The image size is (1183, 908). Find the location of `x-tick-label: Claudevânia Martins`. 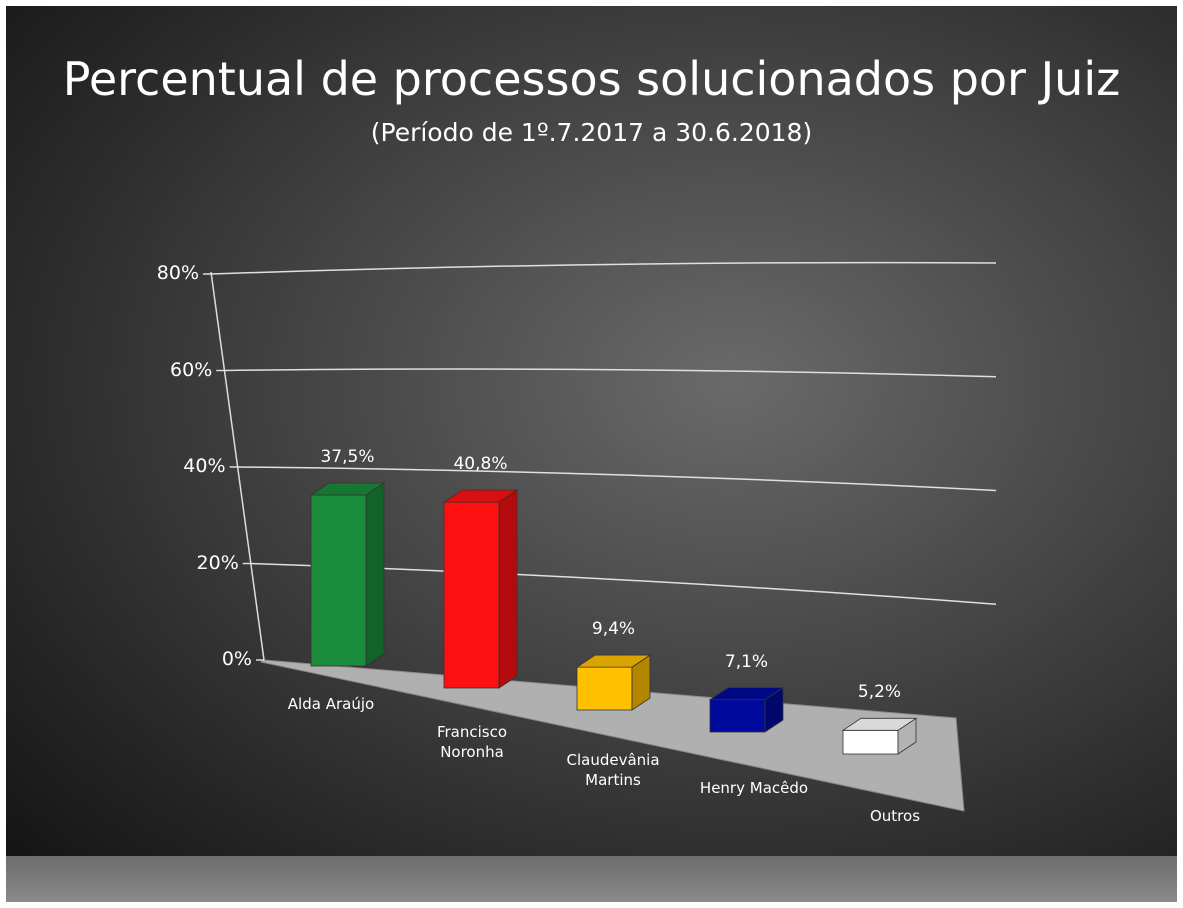

x-tick-label: Claudevânia Martins is located at coordinates (613, 770).